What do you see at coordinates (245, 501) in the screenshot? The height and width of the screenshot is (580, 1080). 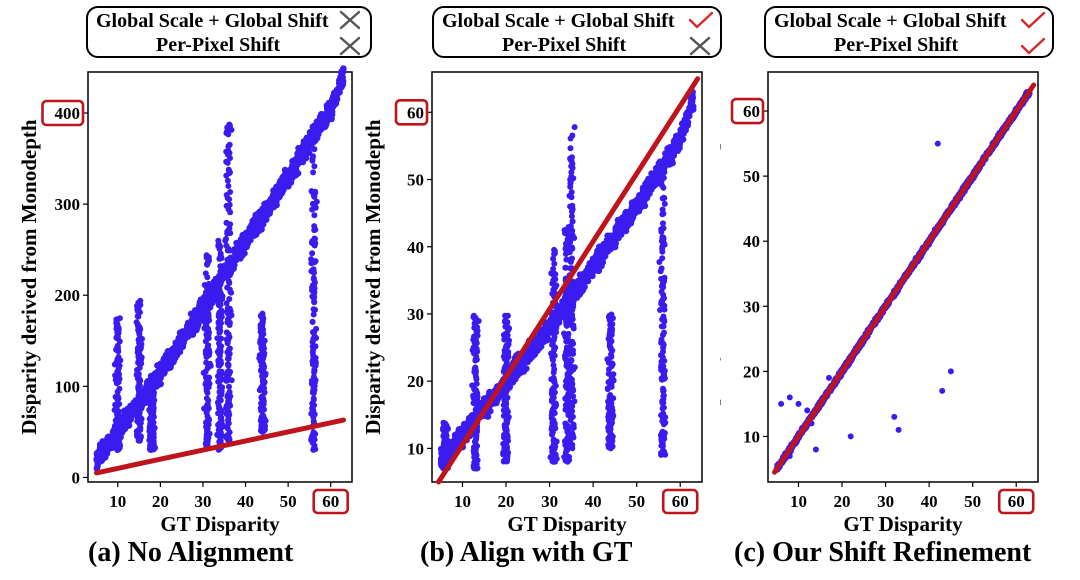 I see `x-tick-label: 40` at bounding box center [245, 501].